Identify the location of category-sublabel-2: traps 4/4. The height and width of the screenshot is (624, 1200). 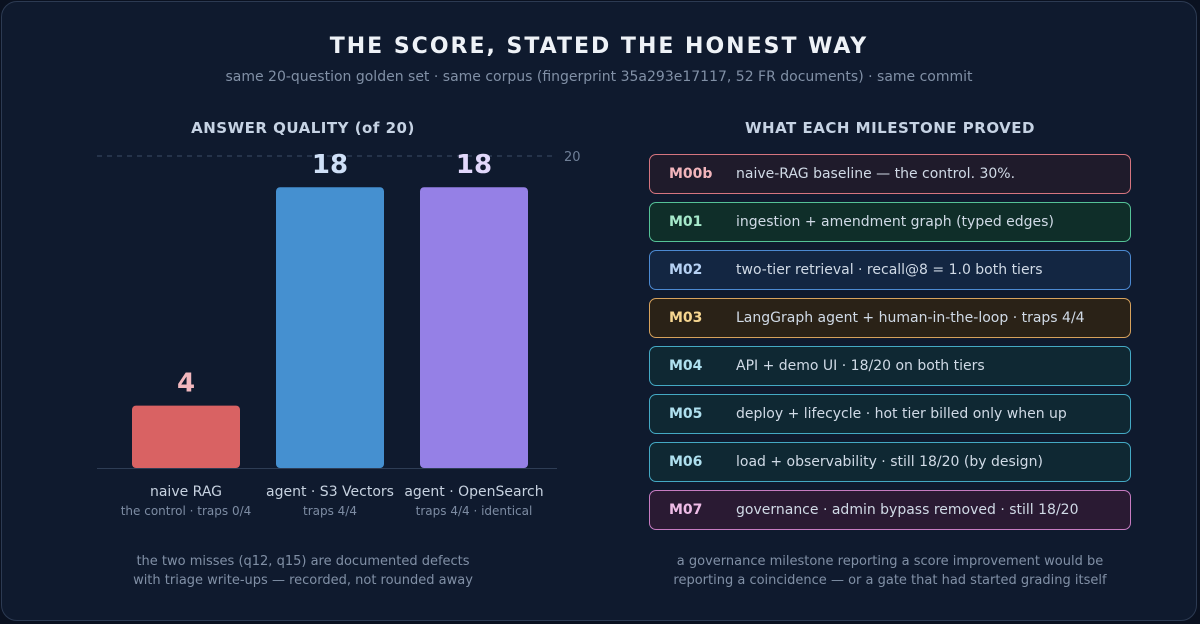
(330, 511).